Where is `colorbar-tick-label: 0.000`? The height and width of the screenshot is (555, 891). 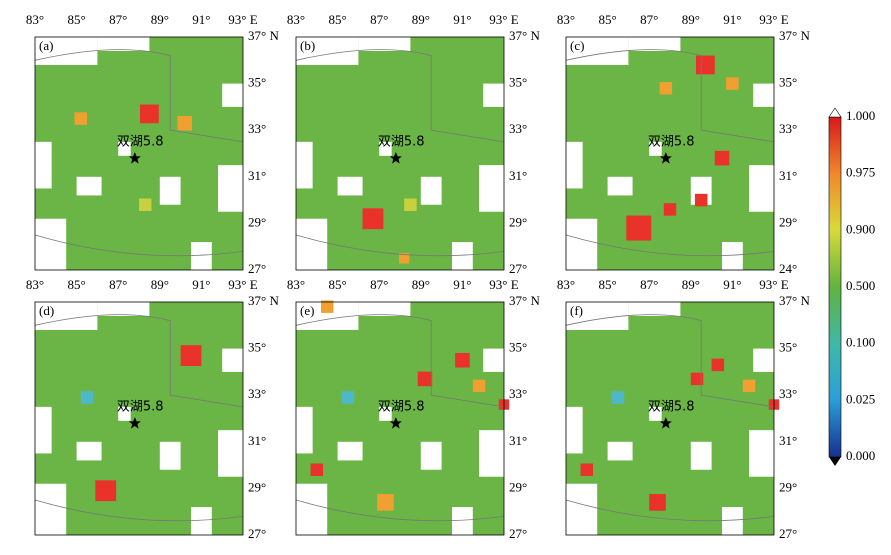
colorbar-tick-label: 0.000 is located at coordinates (860, 455).